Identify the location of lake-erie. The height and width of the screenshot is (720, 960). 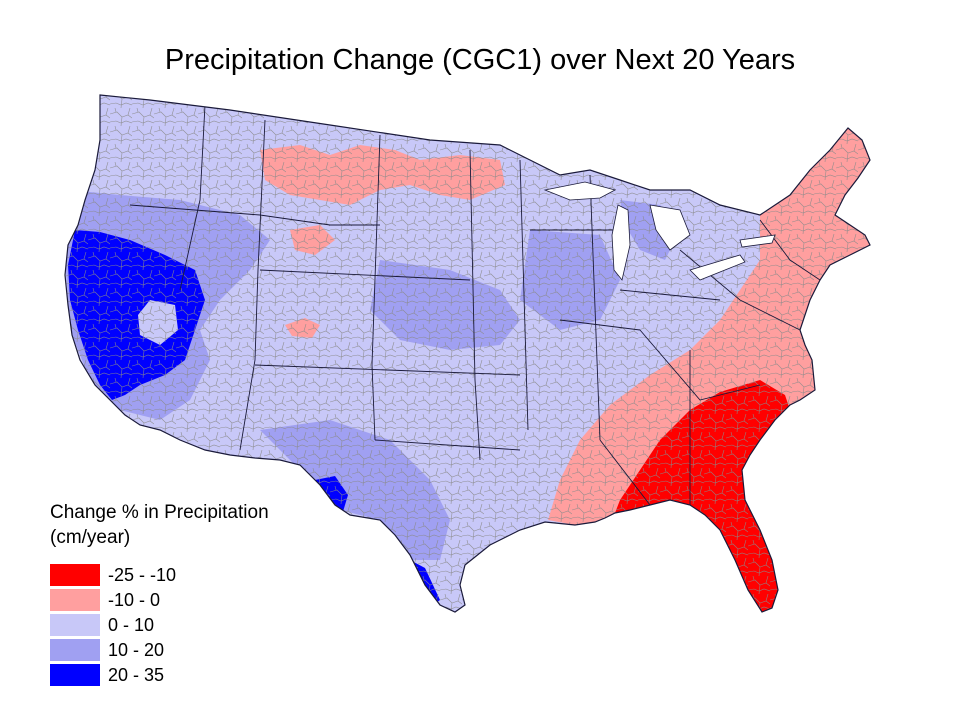
(717, 267).